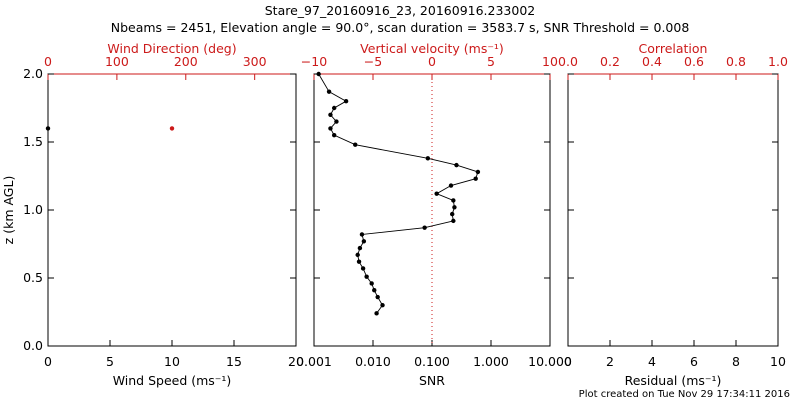 This screenshot has width=800, height=400. What do you see at coordinates (694, 361) in the screenshot?
I see `bottom-tick-label: 6` at bounding box center [694, 361].